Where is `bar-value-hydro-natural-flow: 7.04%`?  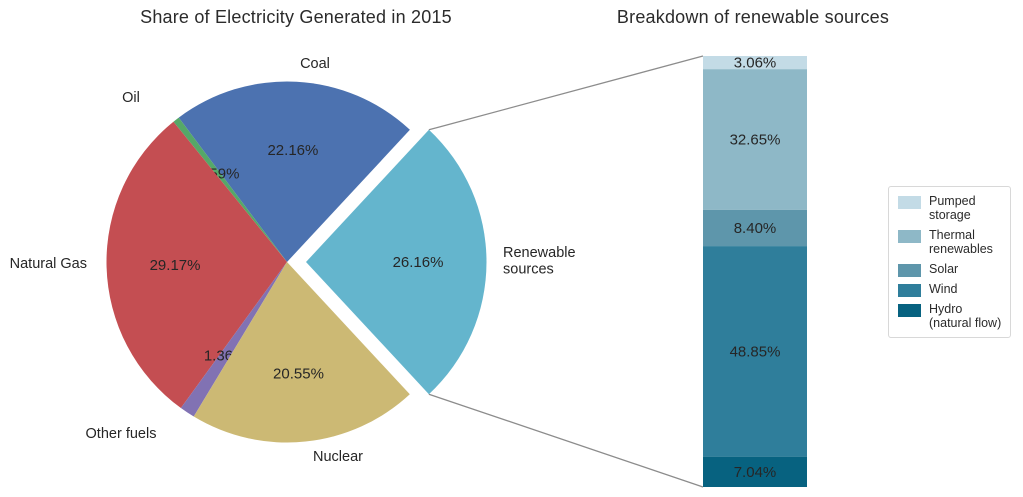
bar-value-hydro-natural-flow: 7.04% is located at coordinates (755, 472).